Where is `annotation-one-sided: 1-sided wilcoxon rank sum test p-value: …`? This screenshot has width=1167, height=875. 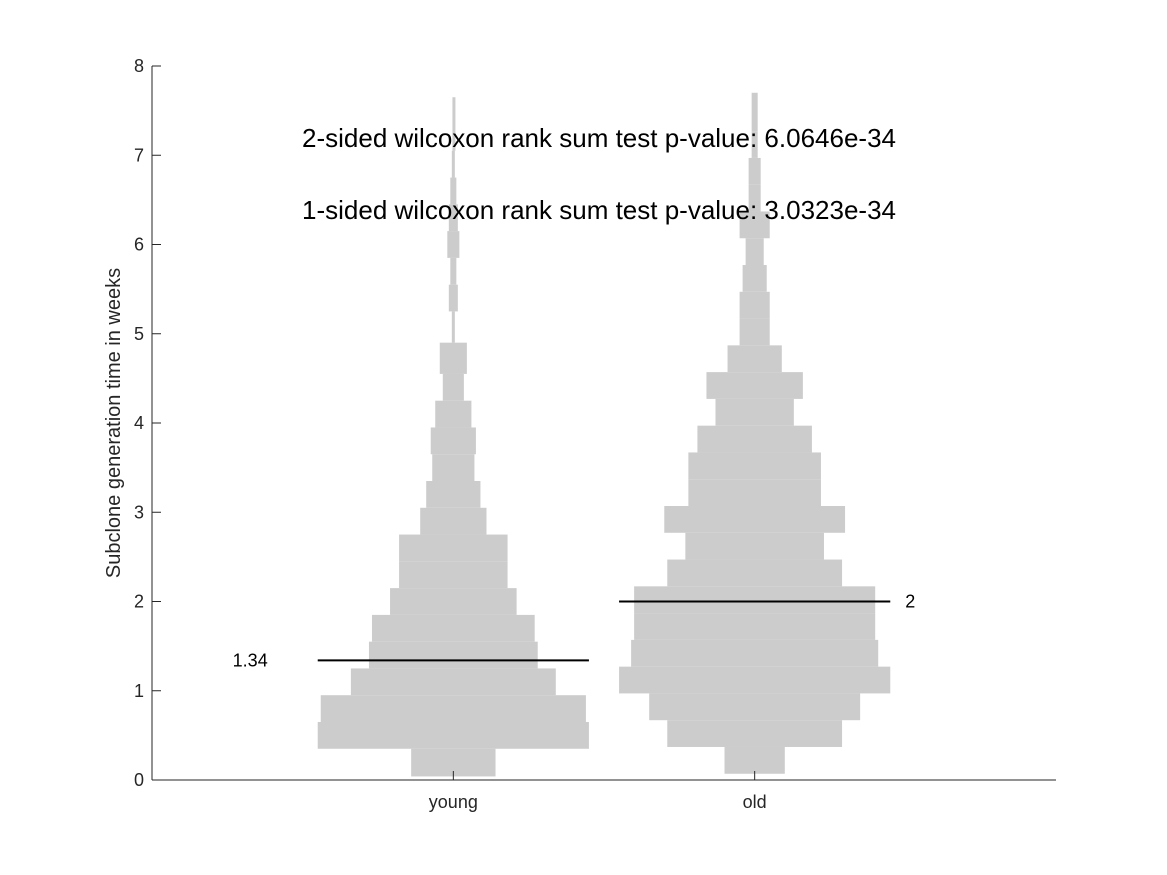
annotation-one-sided: 1-sided wilcoxon rank sum test p-value: … is located at coordinates (599, 210).